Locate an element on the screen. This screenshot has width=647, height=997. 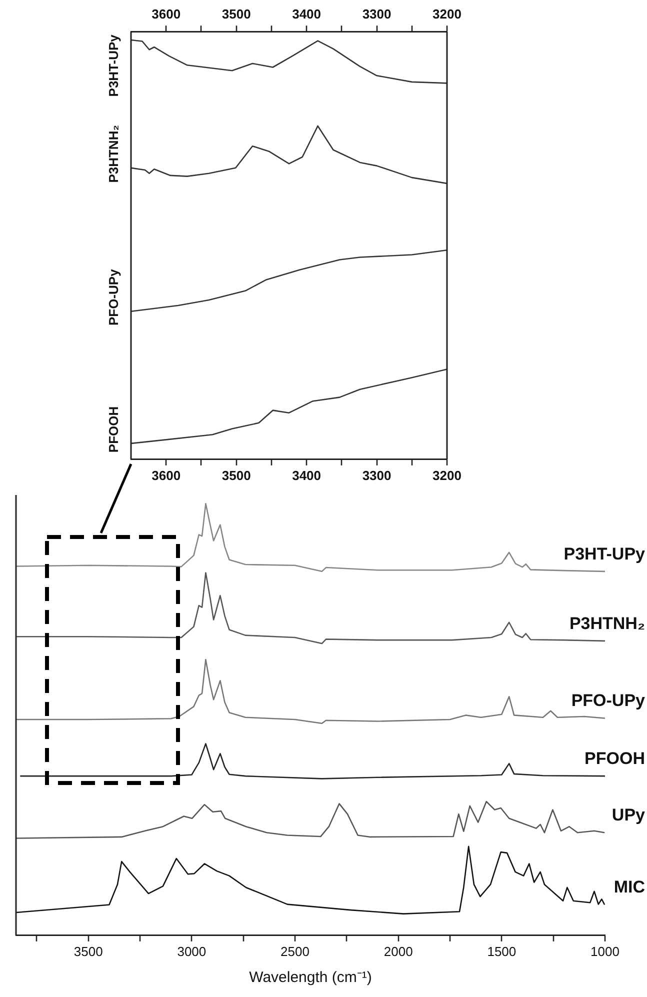
x-tick-label: 3300 is located at coordinates (377, 475).